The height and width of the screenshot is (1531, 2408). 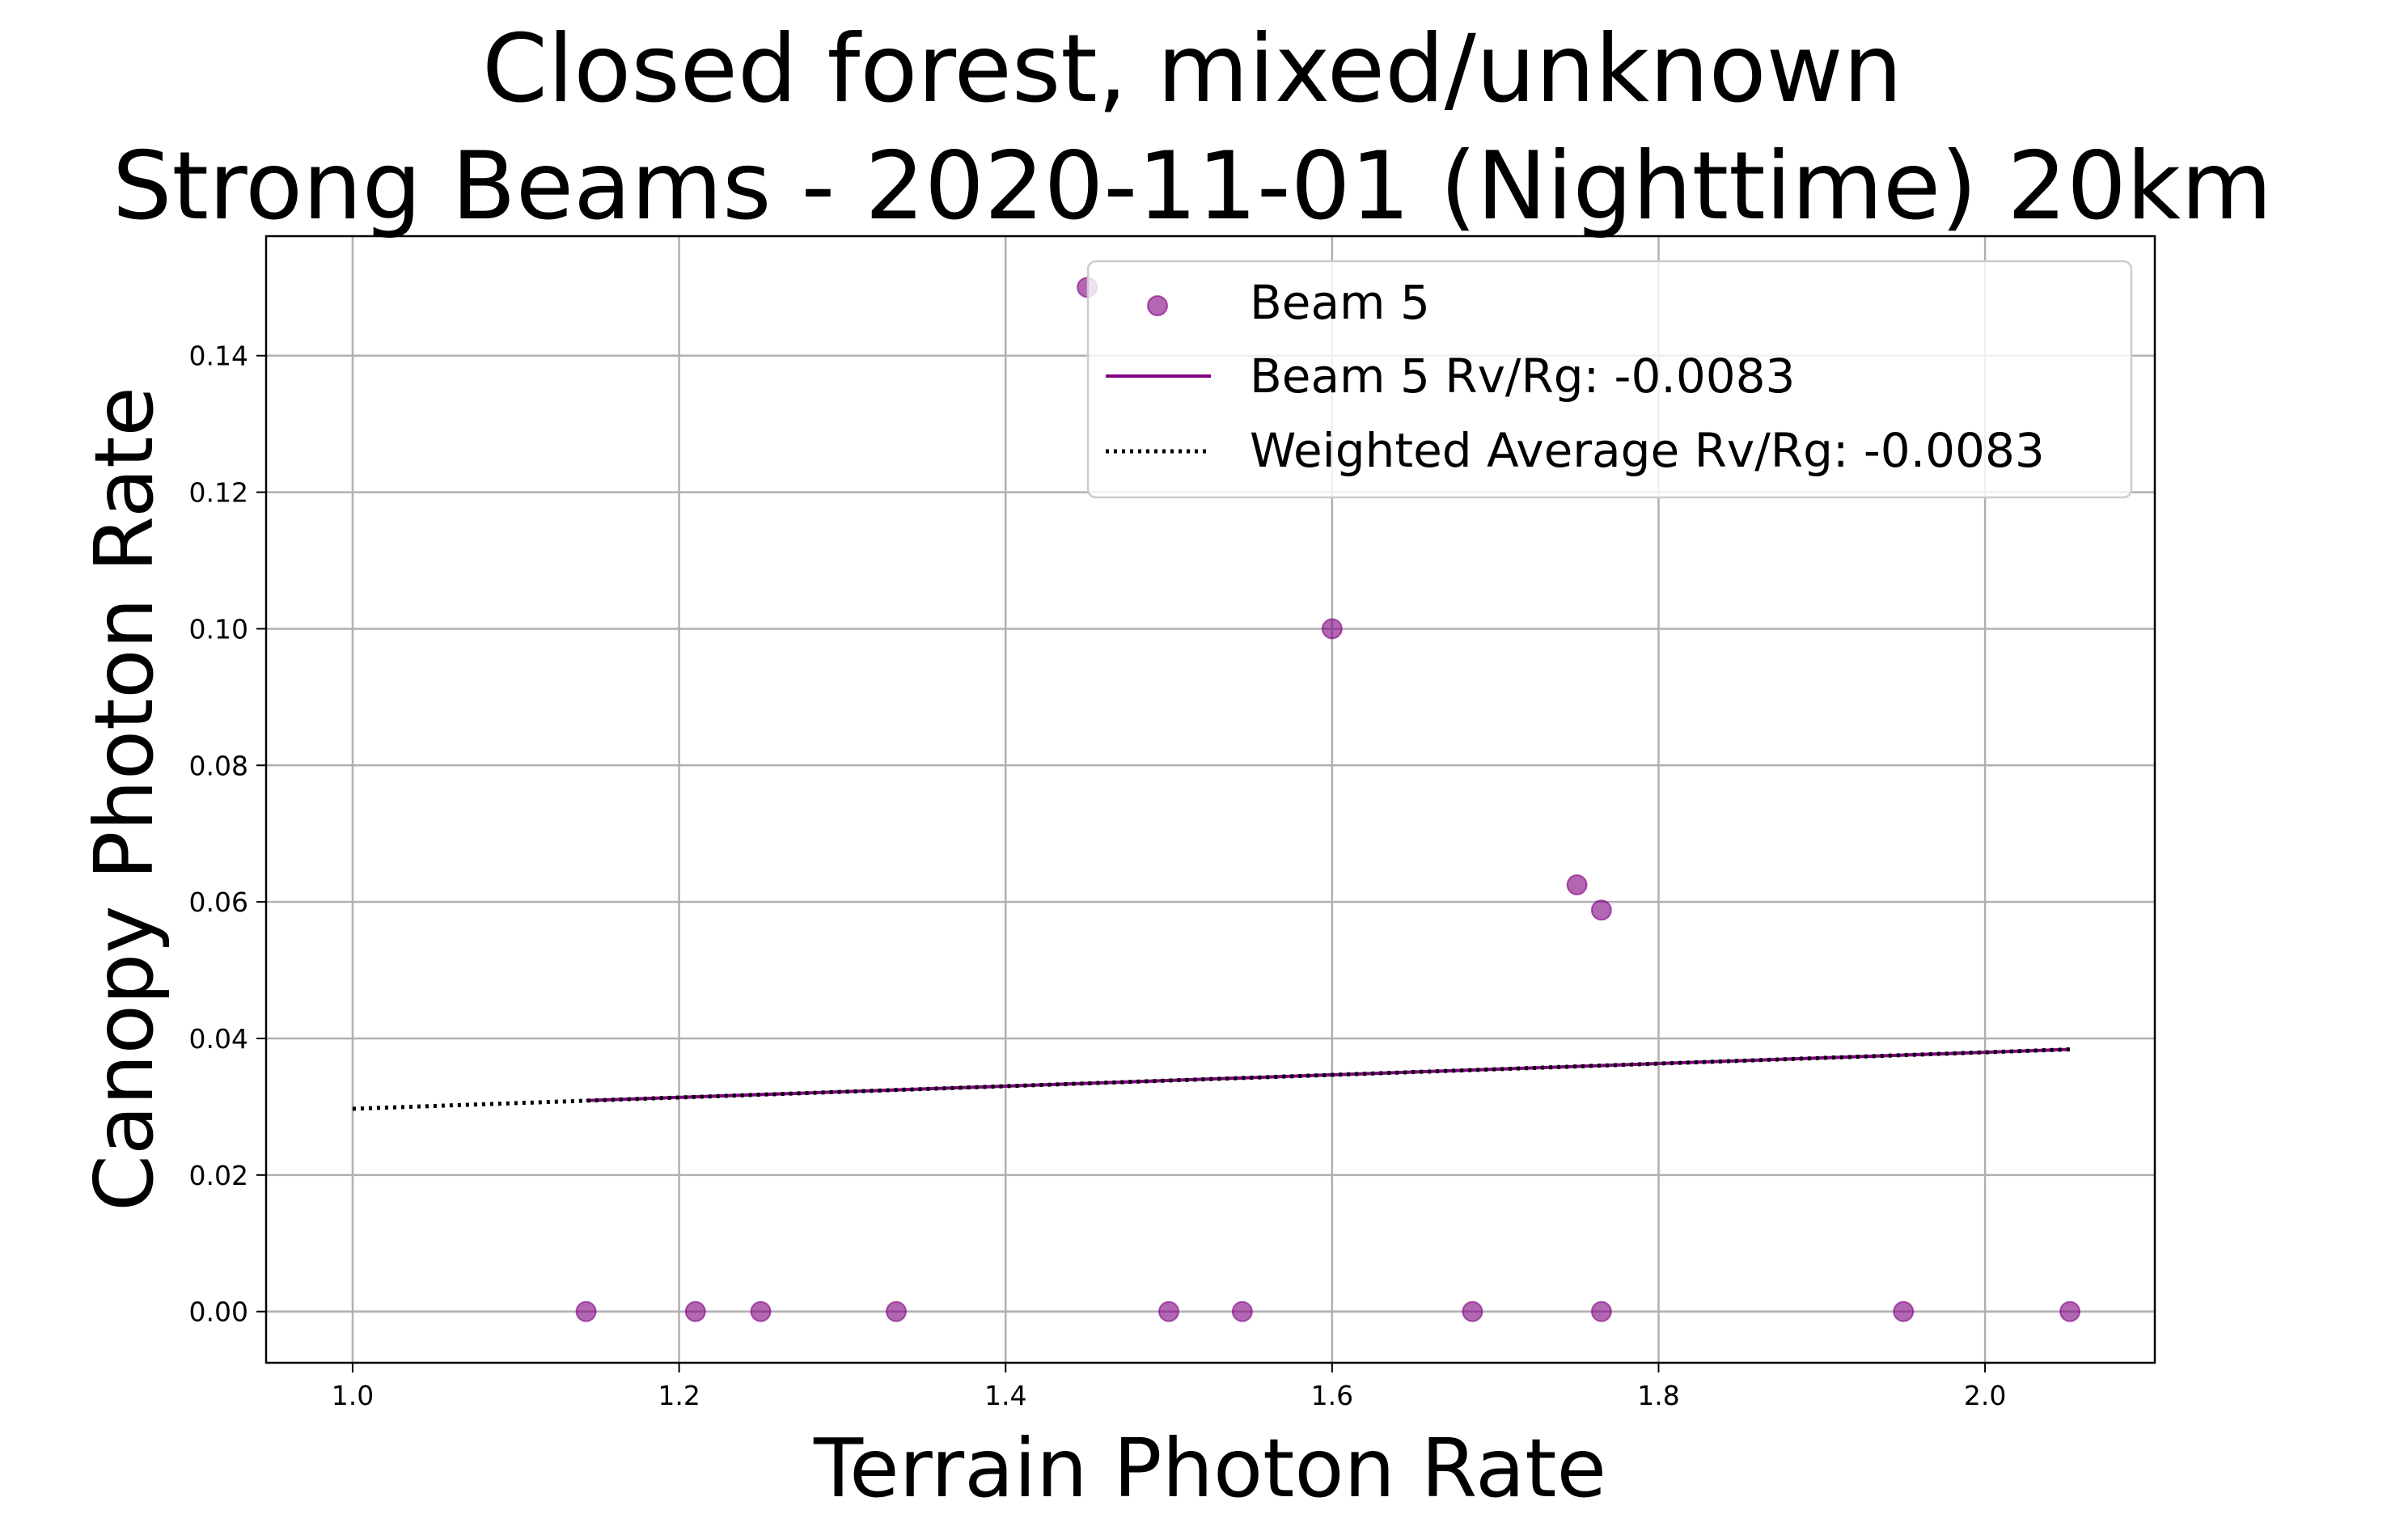 What do you see at coordinates (1340, 302) in the screenshot?
I see `legend-label-beam-5: Beam 5` at bounding box center [1340, 302].